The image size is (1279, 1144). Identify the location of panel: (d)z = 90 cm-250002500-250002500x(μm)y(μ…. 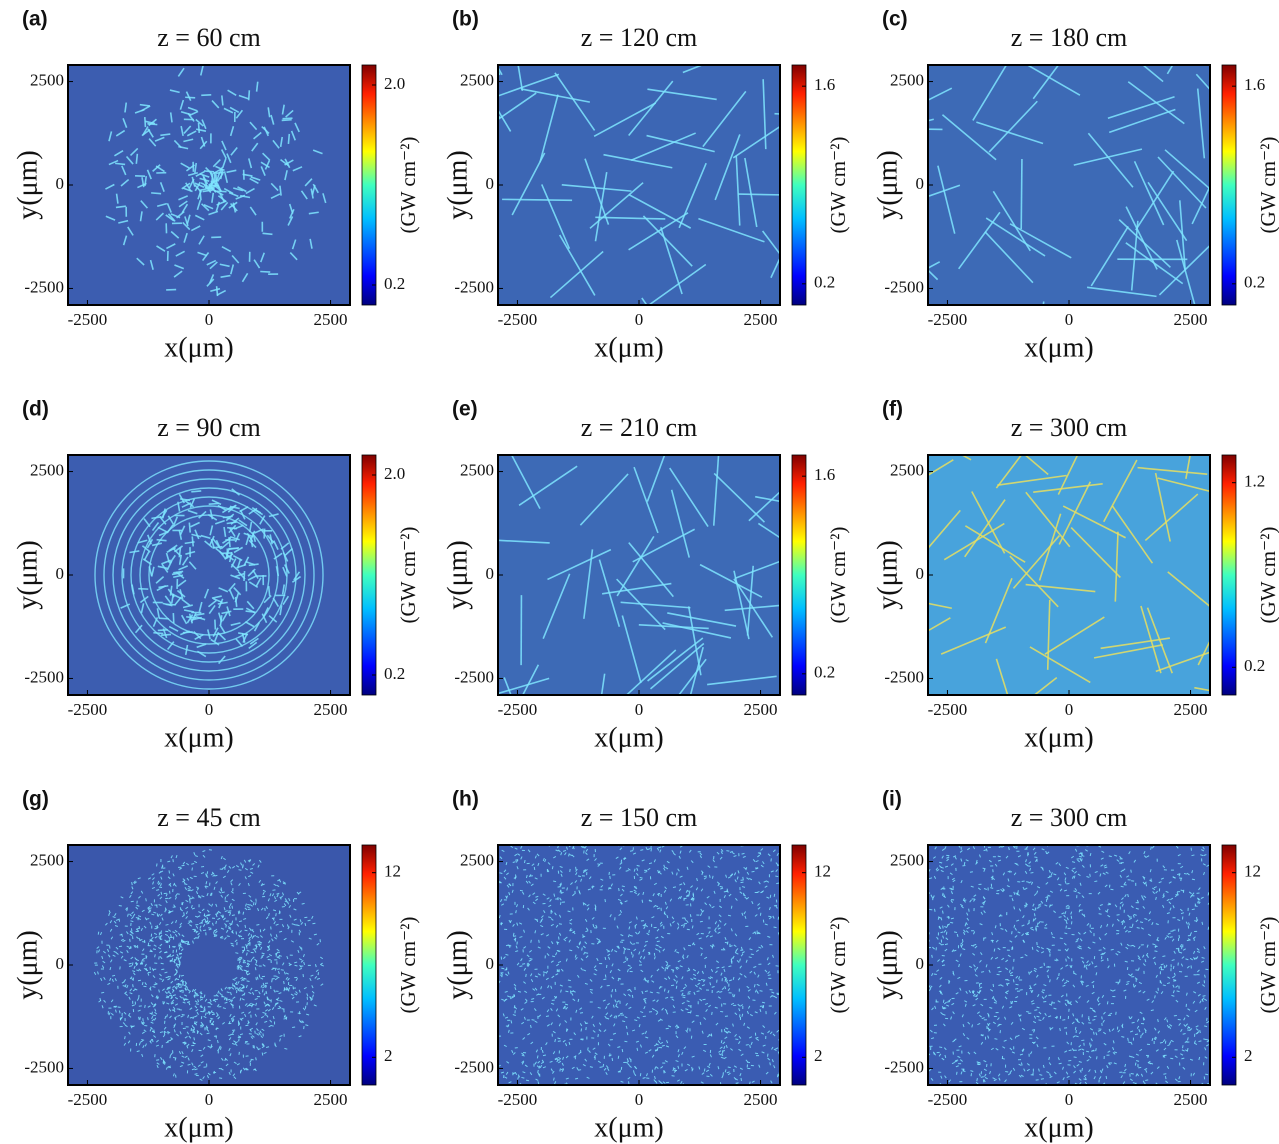
(215, 576).